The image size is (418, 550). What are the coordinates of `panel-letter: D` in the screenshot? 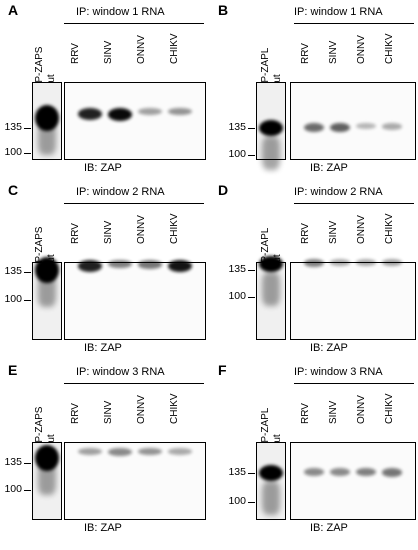 It's located at (223, 190).